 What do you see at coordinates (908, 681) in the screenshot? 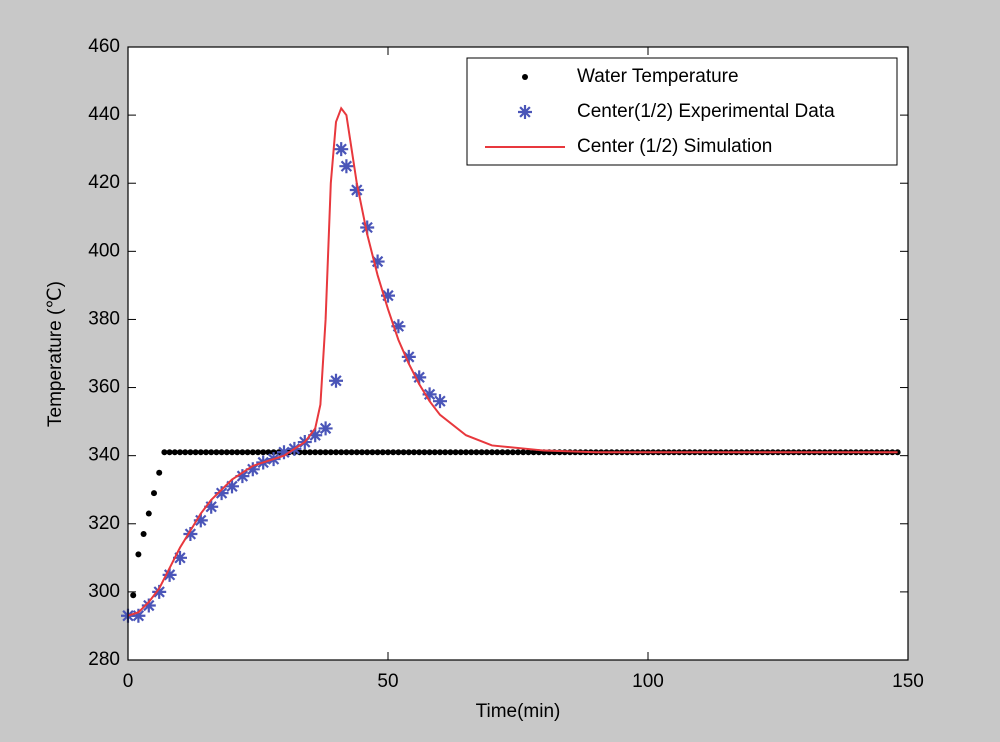
I see `x-tick-label: 150` at bounding box center [908, 681].